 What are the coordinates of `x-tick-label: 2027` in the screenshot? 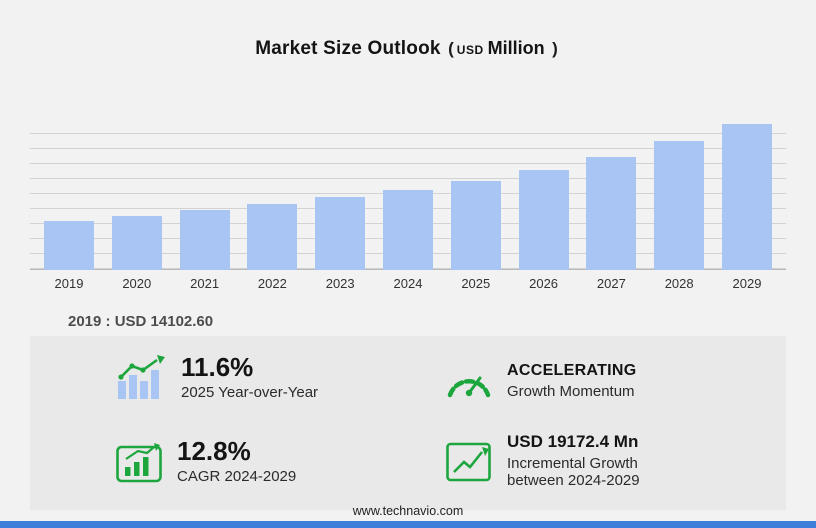 It's located at (611, 283).